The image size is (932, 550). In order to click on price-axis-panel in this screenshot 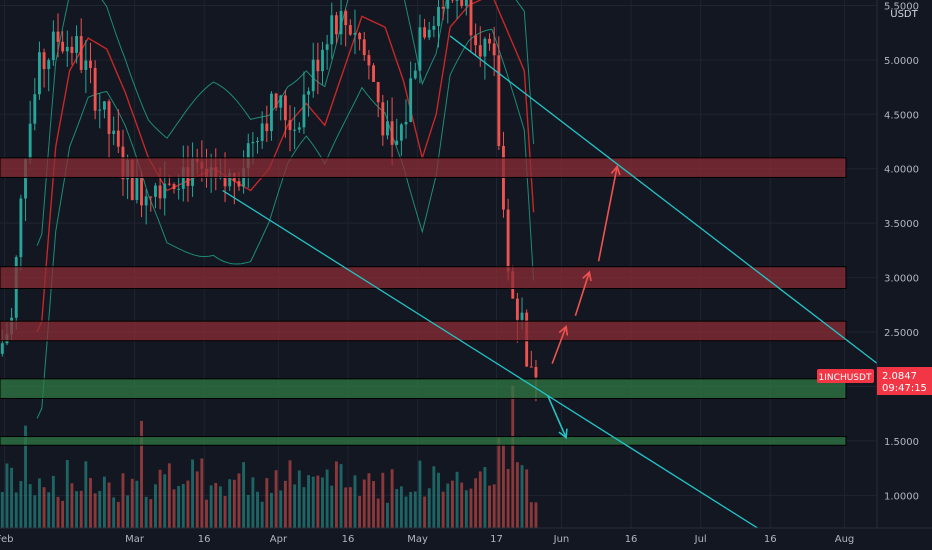, I will do `click(904, 275)`.